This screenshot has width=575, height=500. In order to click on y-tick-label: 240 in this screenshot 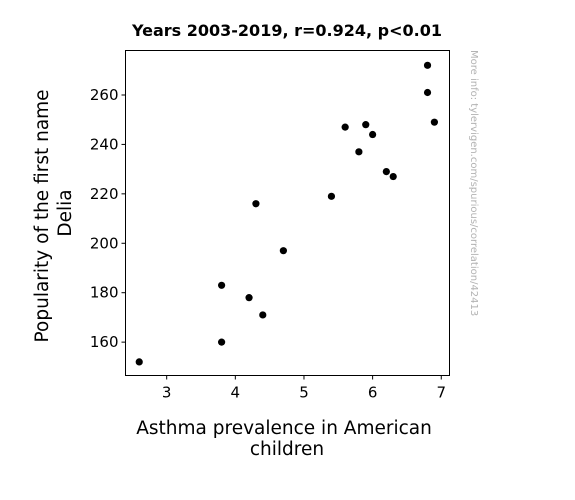, I will do `click(104, 144)`.